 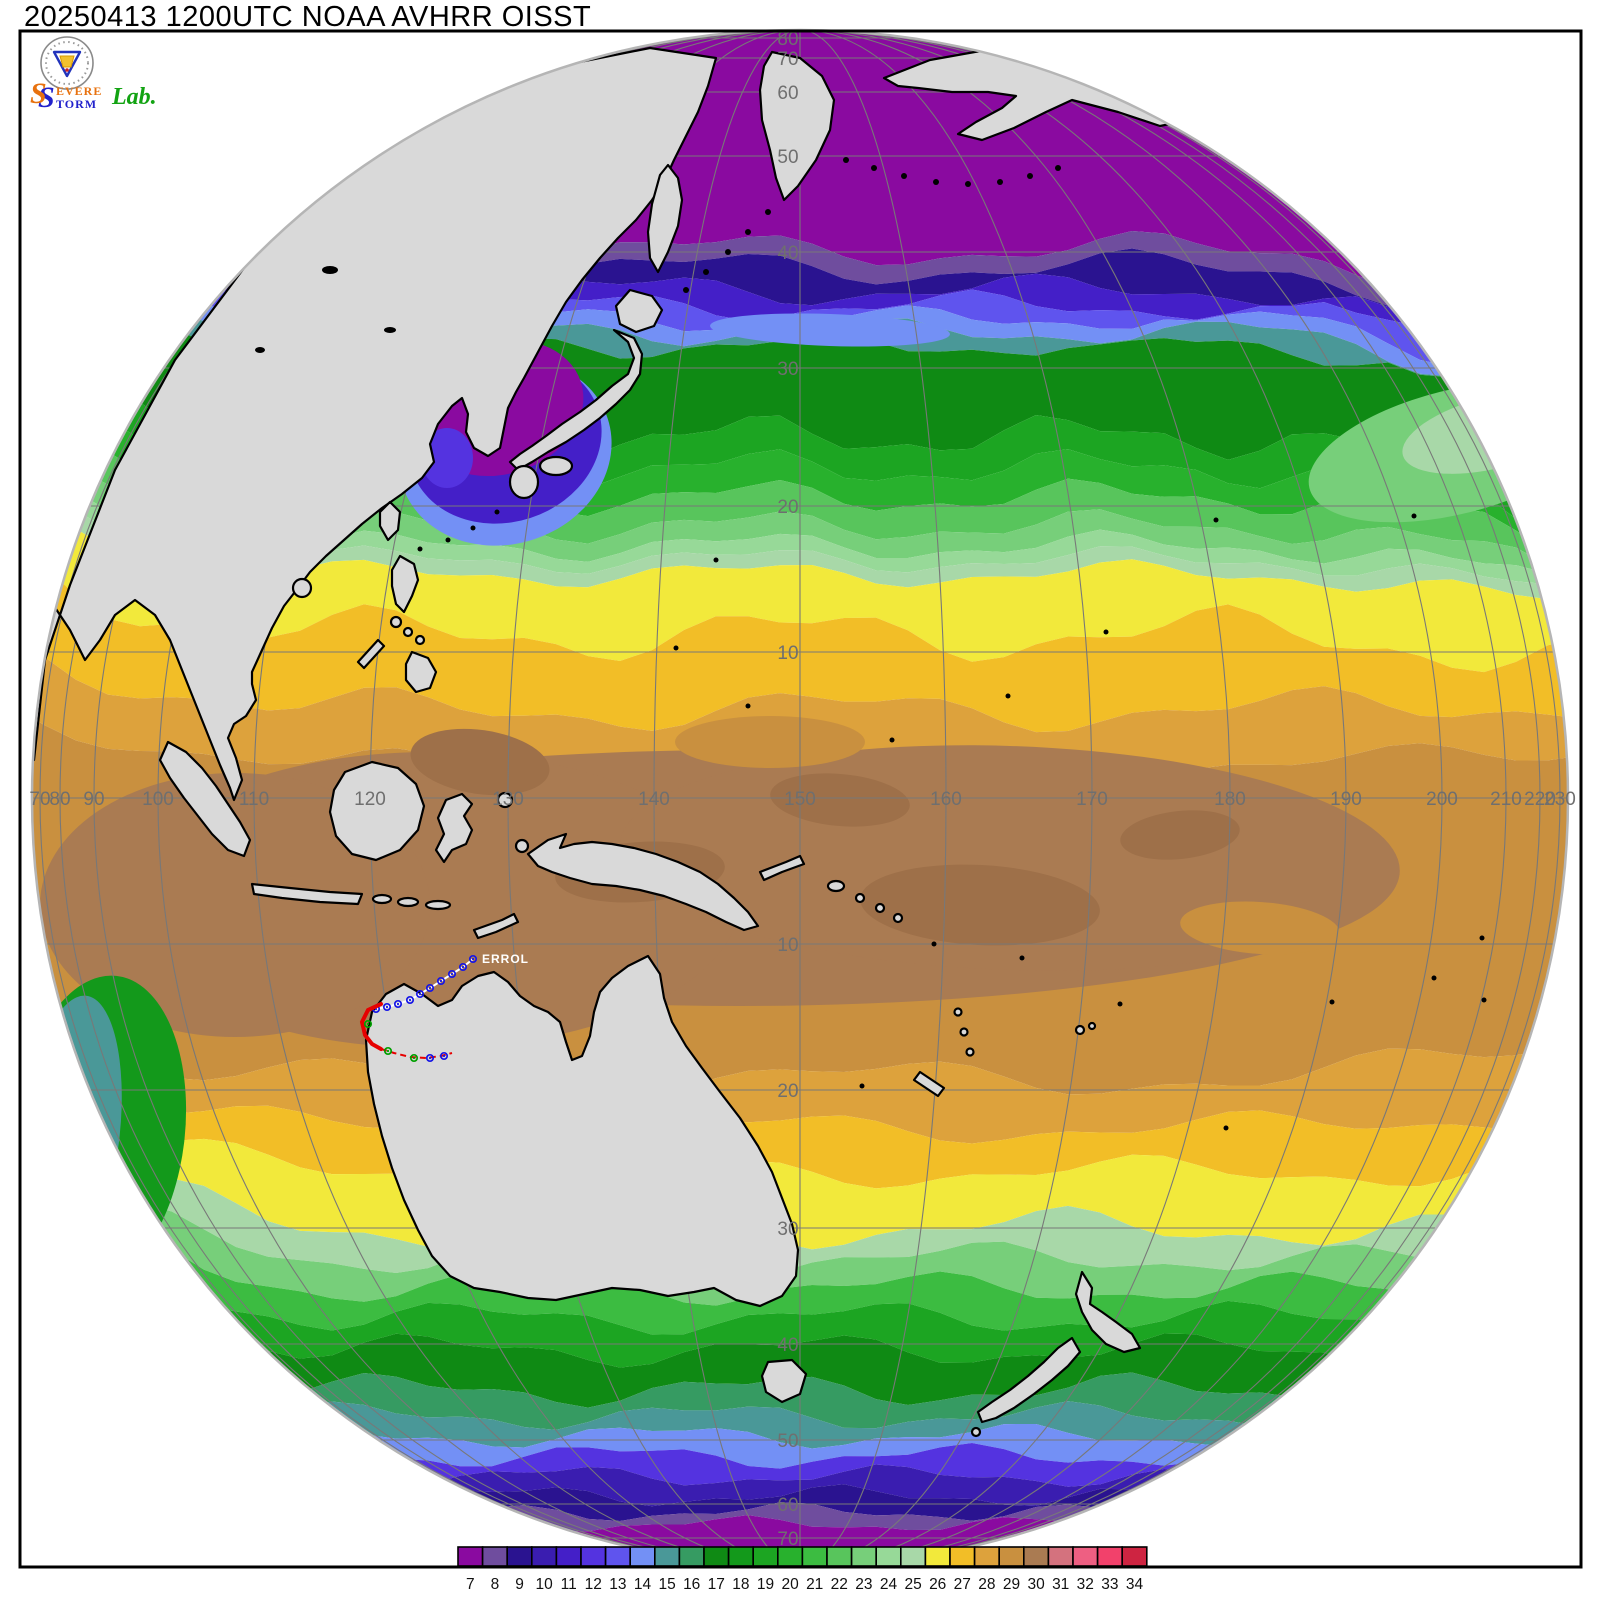 What do you see at coordinates (371, 1026) in the screenshot?
I see `storm-loop-track-line` at bounding box center [371, 1026].